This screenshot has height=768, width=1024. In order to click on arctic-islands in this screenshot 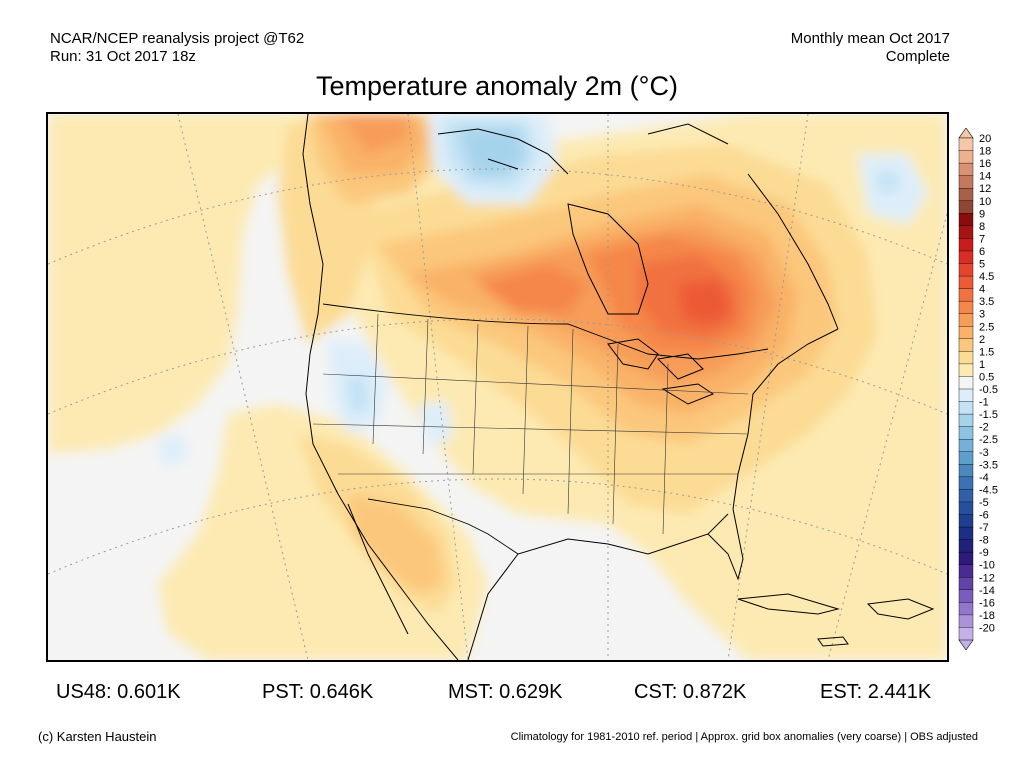, I will do `click(583, 149)`.